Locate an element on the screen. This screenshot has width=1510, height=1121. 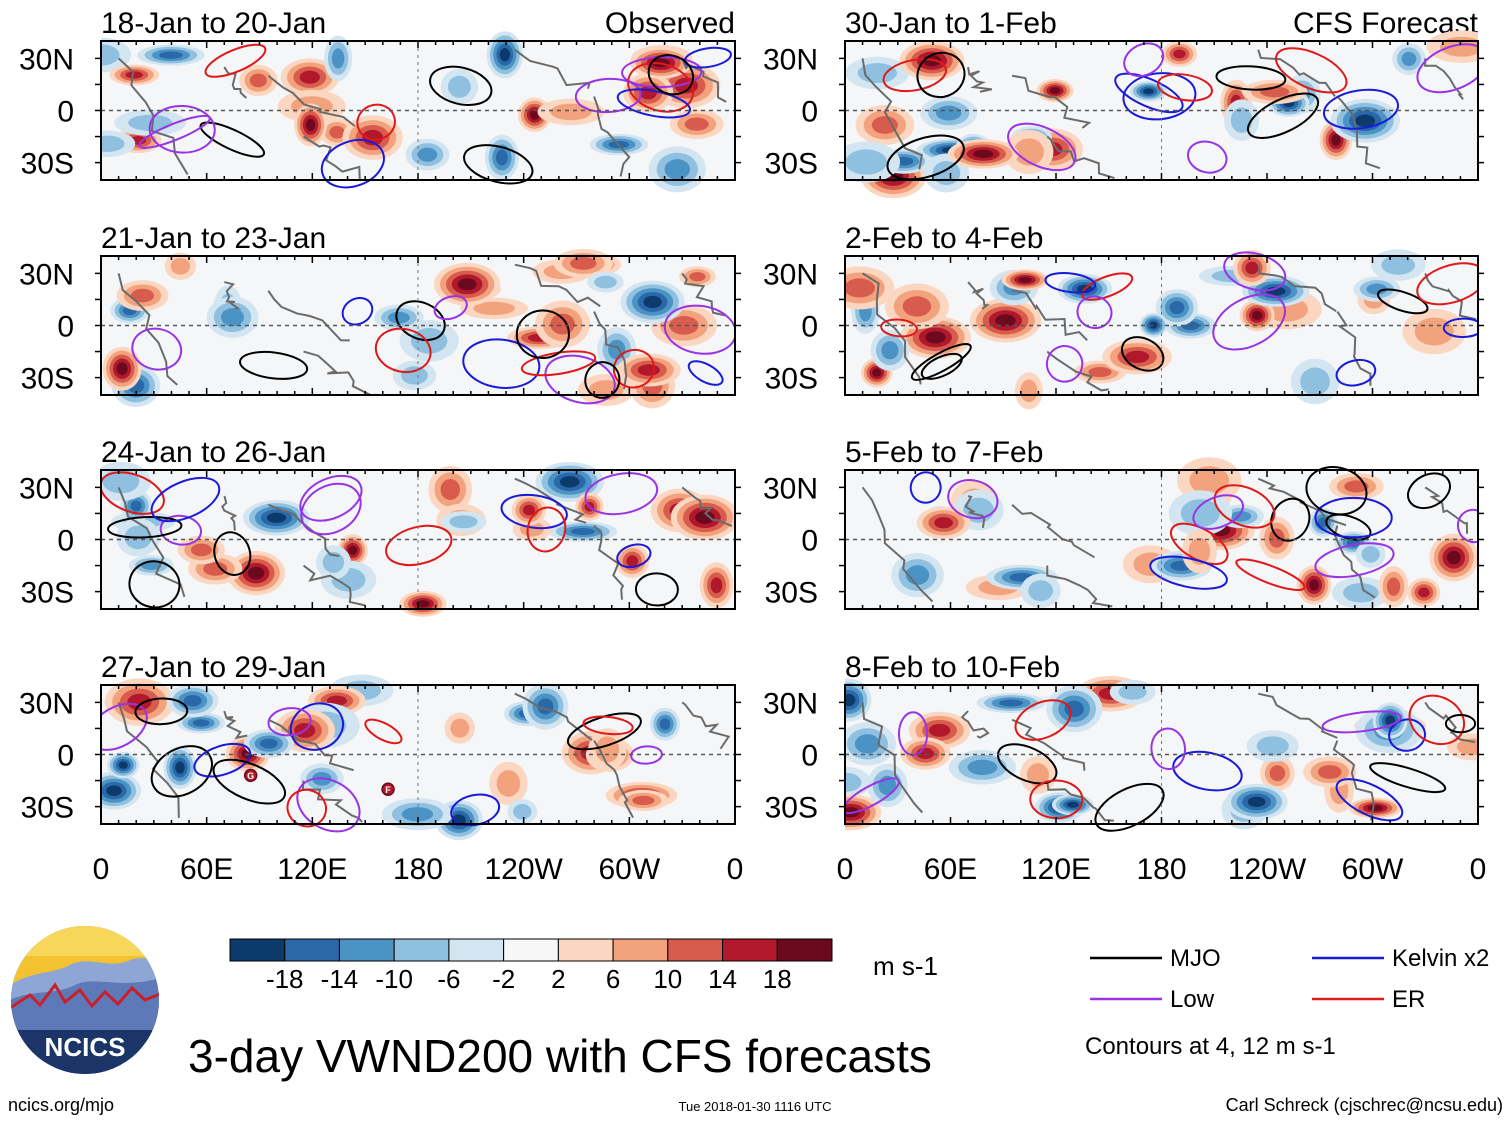
legend-label: MJO is located at coordinates (1195, 958).